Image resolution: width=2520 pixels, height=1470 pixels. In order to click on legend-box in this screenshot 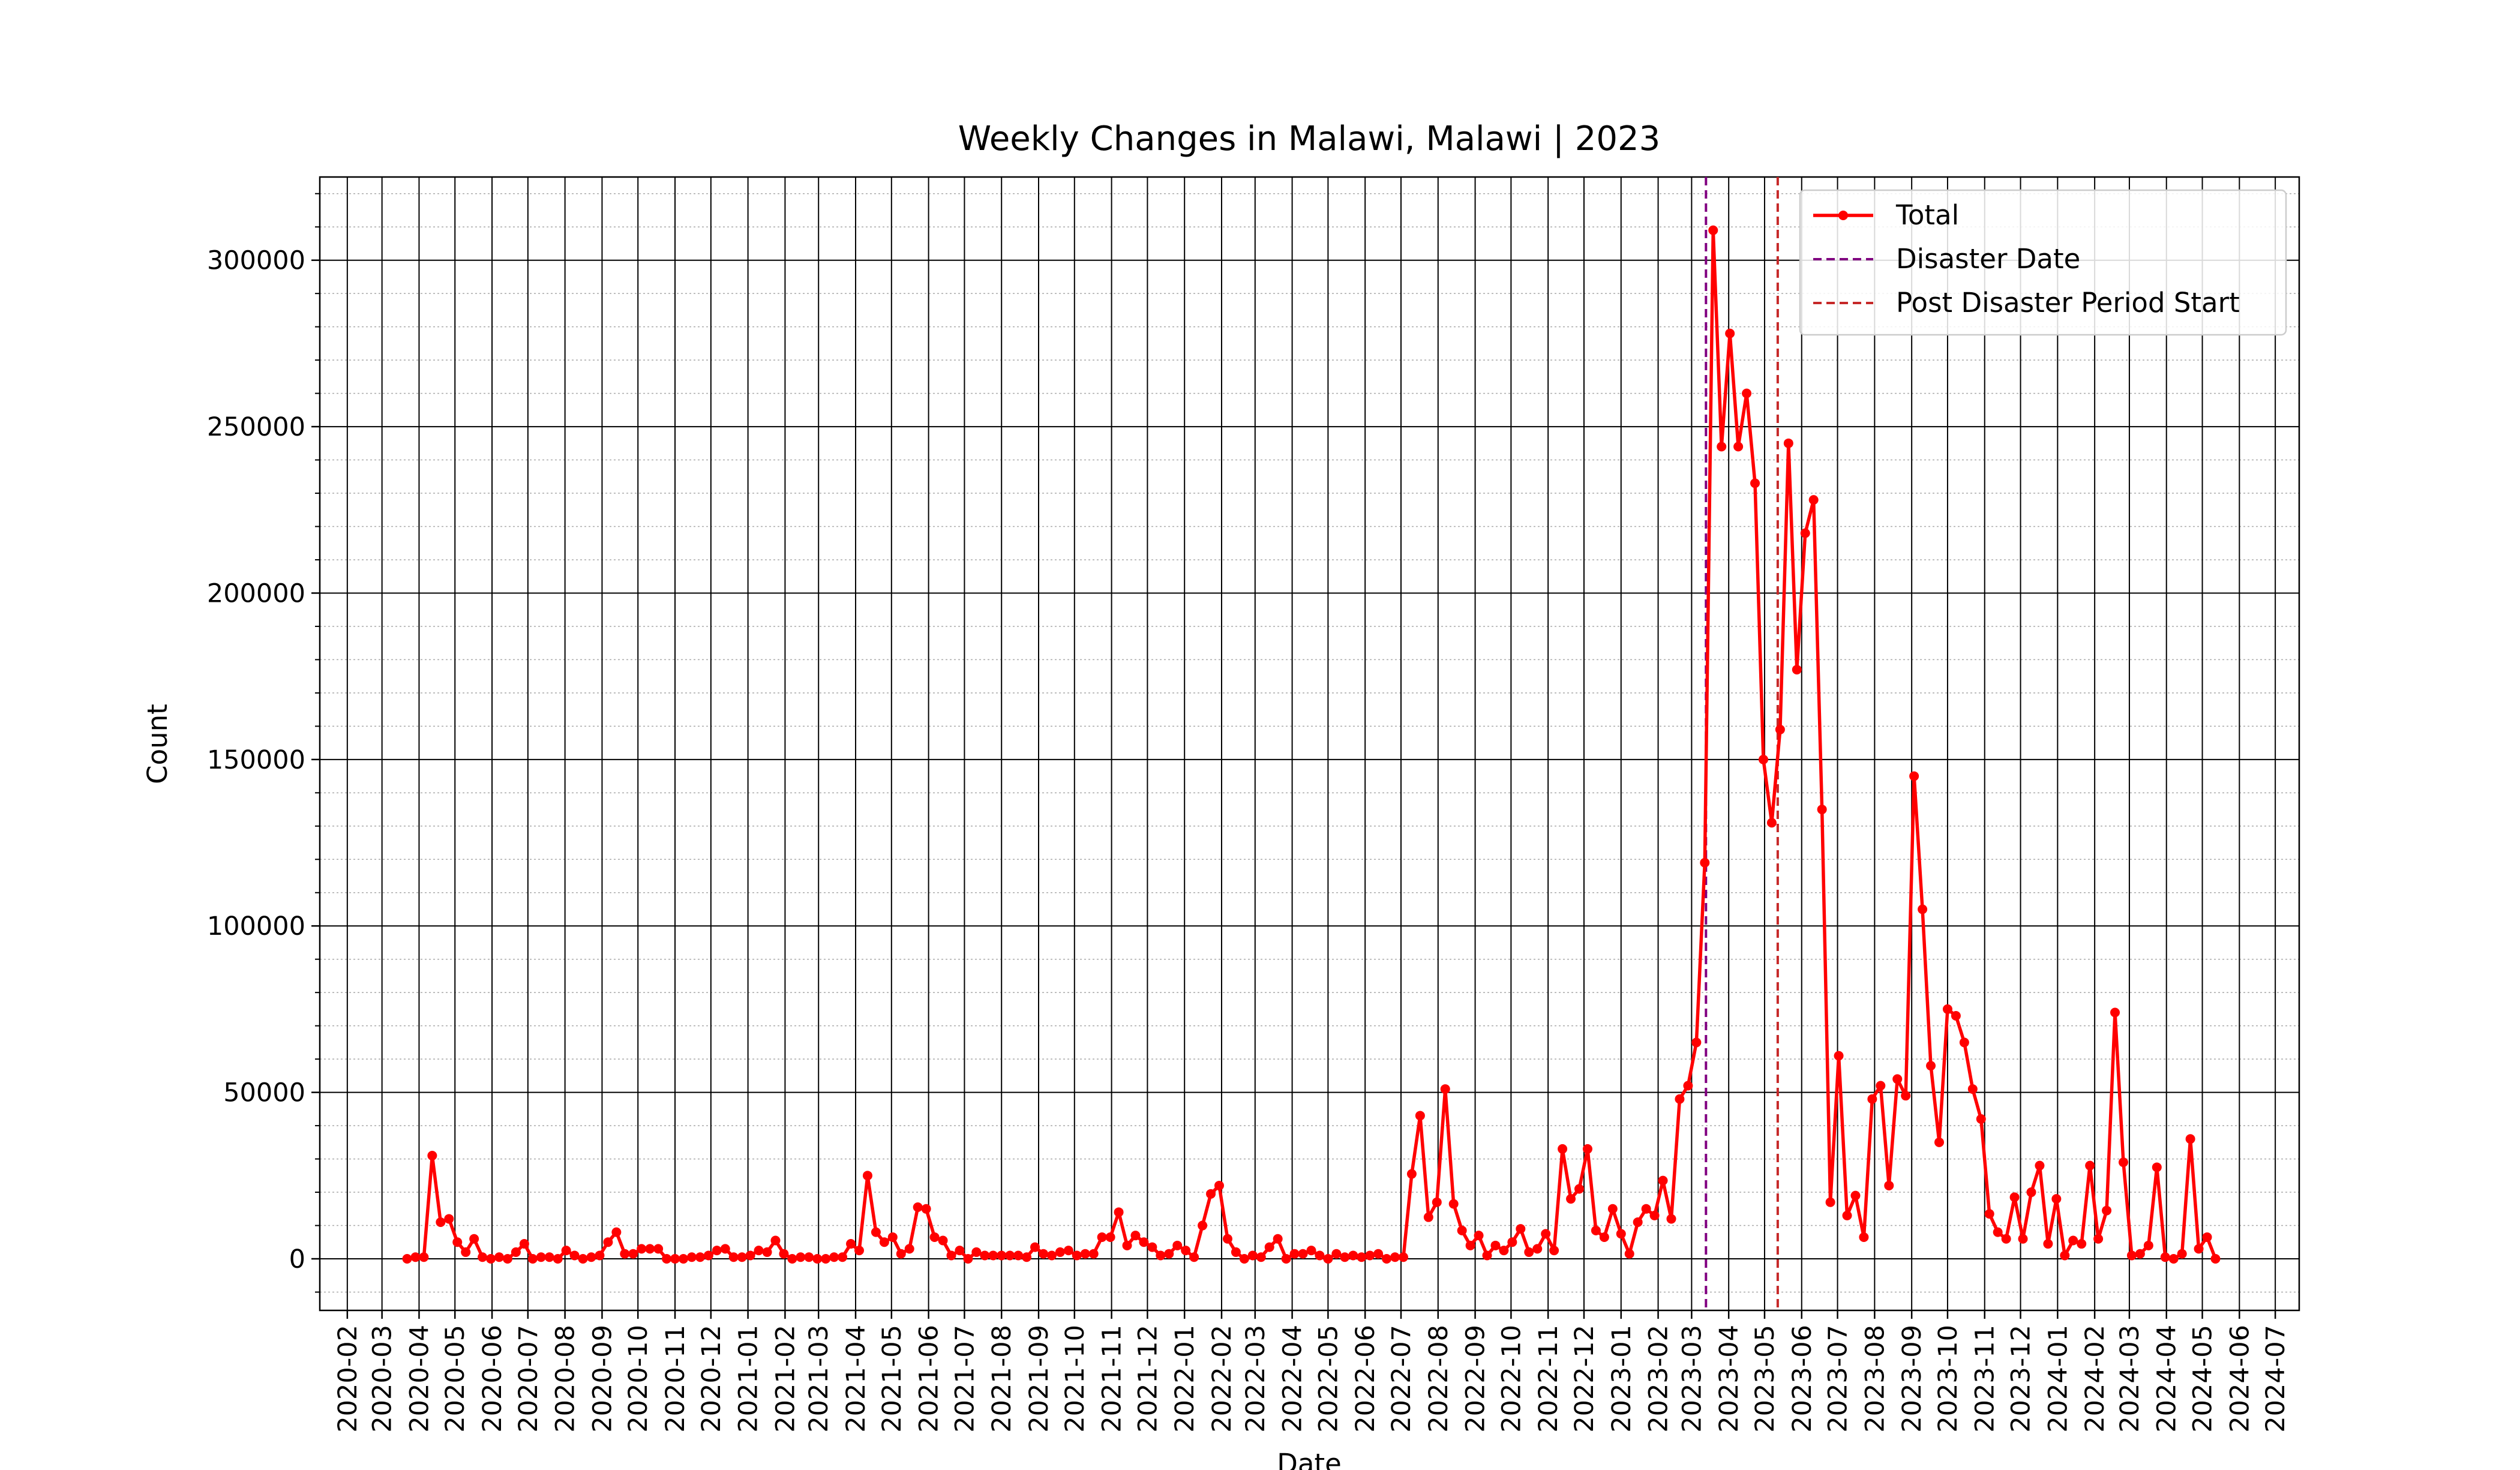, I will do `click(2043, 262)`.